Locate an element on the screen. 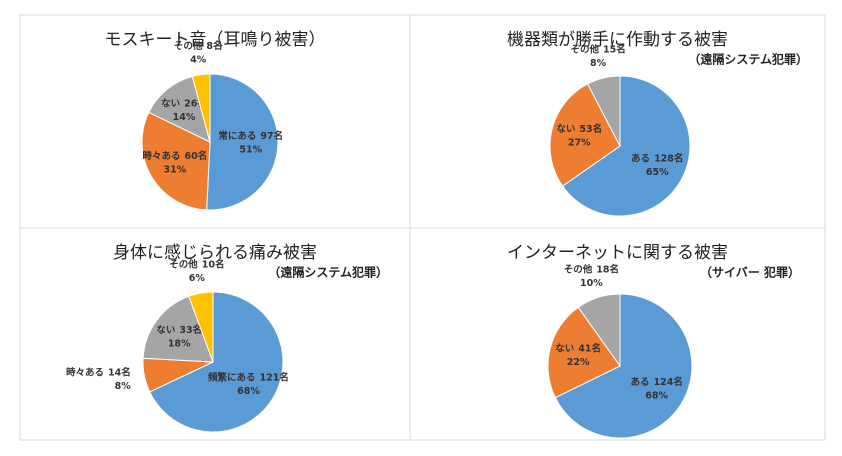 This screenshot has height=456, width=842. data-label: 時々ある 14名 is located at coordinates (98, 372).